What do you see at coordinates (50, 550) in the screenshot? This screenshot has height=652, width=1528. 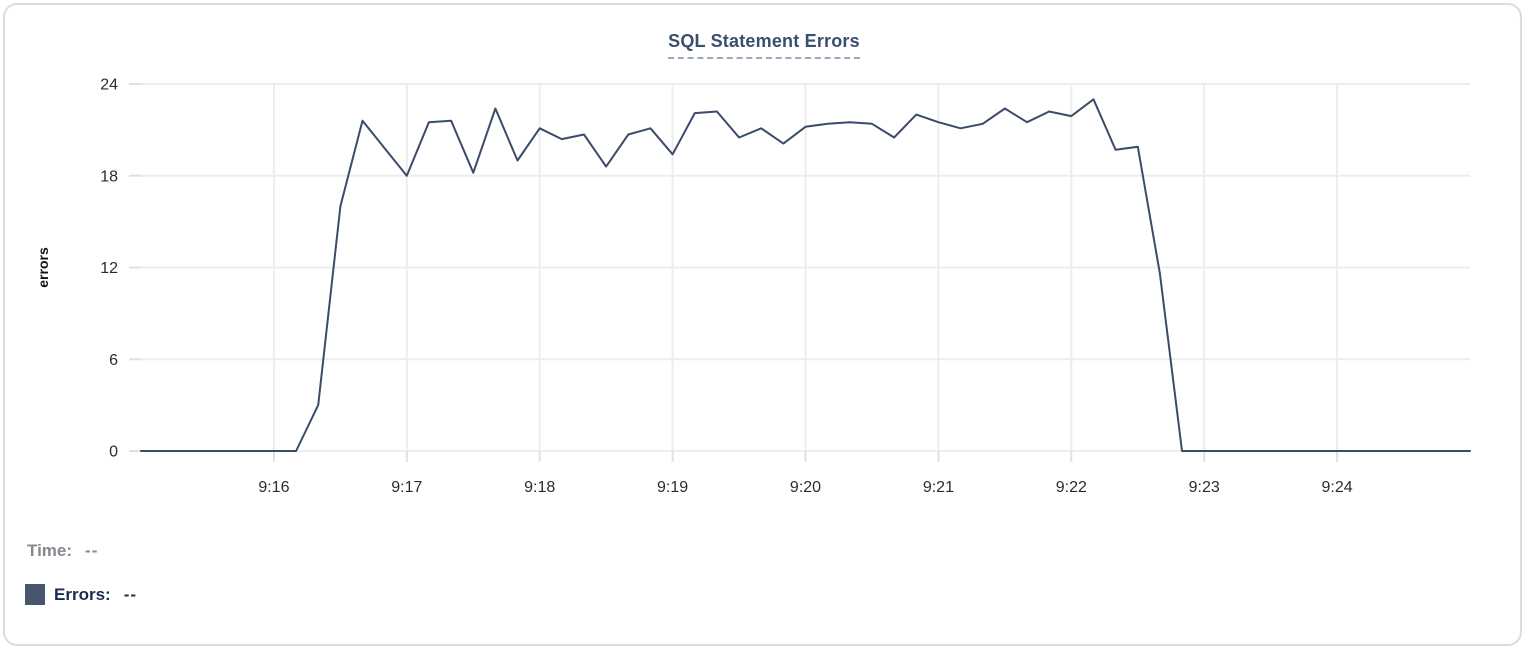 I see `time-label: Time:` at bounding box center [50, 550].